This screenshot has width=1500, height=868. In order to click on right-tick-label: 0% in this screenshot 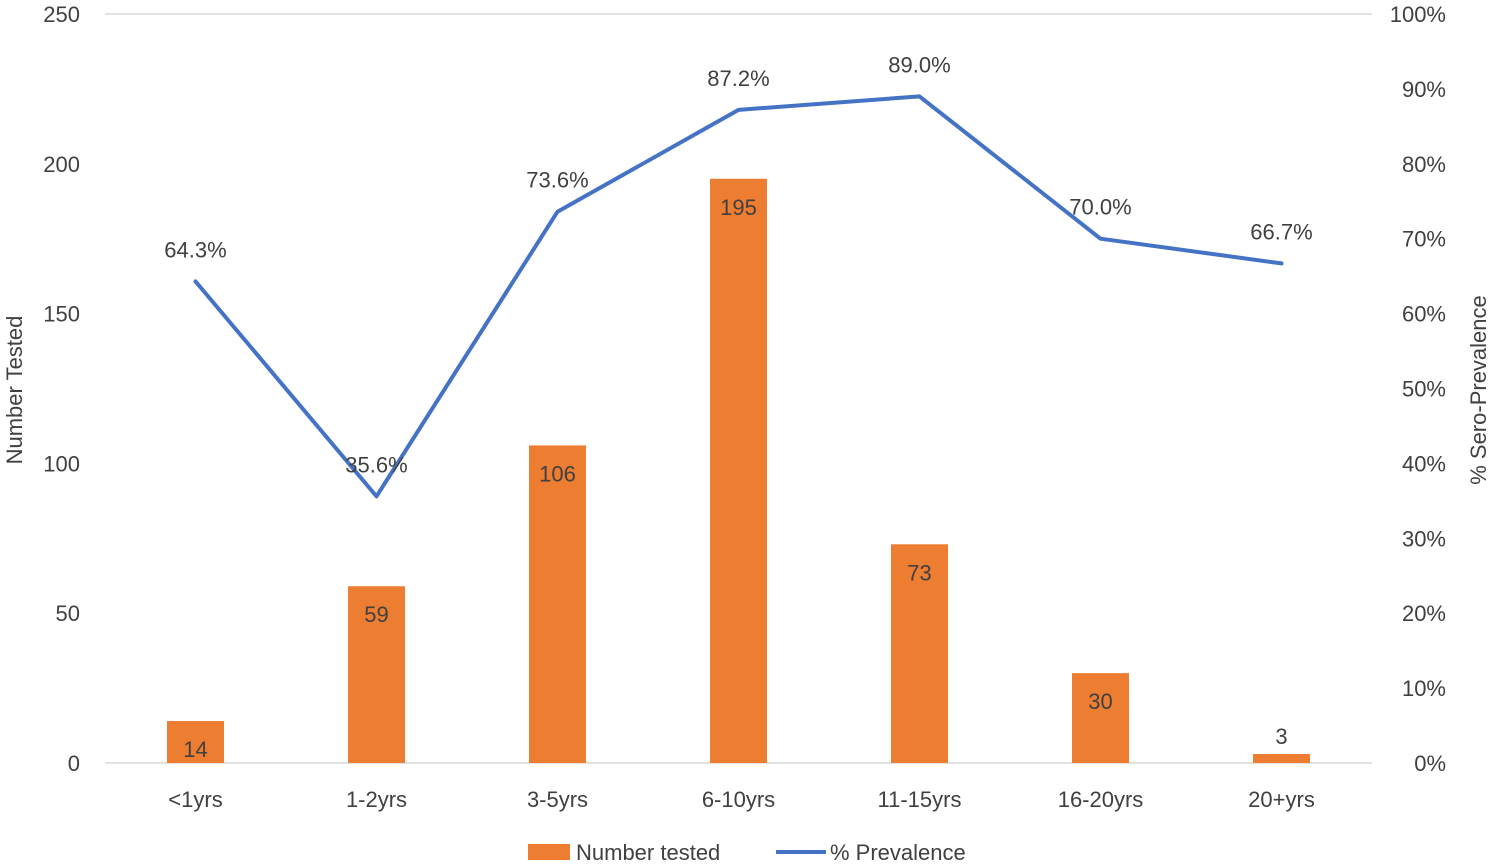, I will do `click(1430, 763)`.